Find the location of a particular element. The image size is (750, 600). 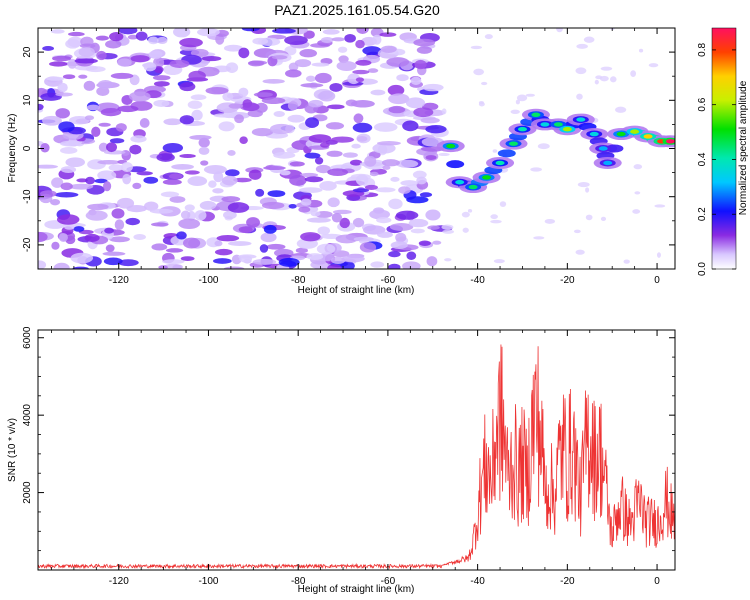

colorbar-tick-label: 0.6 is located at coordinates (702, 104).